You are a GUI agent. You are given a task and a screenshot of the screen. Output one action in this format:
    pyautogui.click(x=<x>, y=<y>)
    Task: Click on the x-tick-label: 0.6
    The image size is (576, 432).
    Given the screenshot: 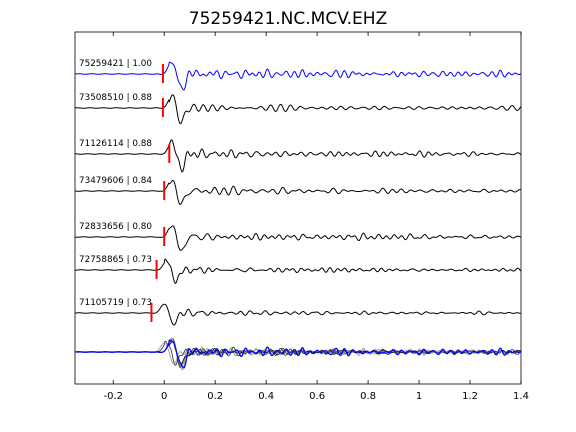 What is the action you would take?
    pyautogui.click(x=317, y=396)
    